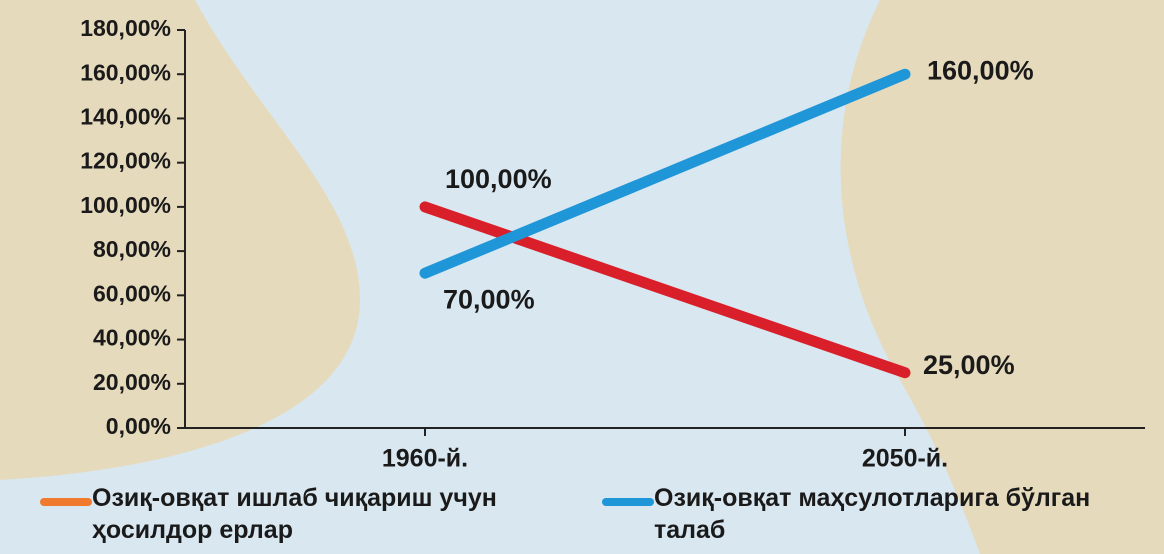 This screenshot has height=554, width=1164. I want to click on y-tick-label: 20,00%, so click(132, 382).